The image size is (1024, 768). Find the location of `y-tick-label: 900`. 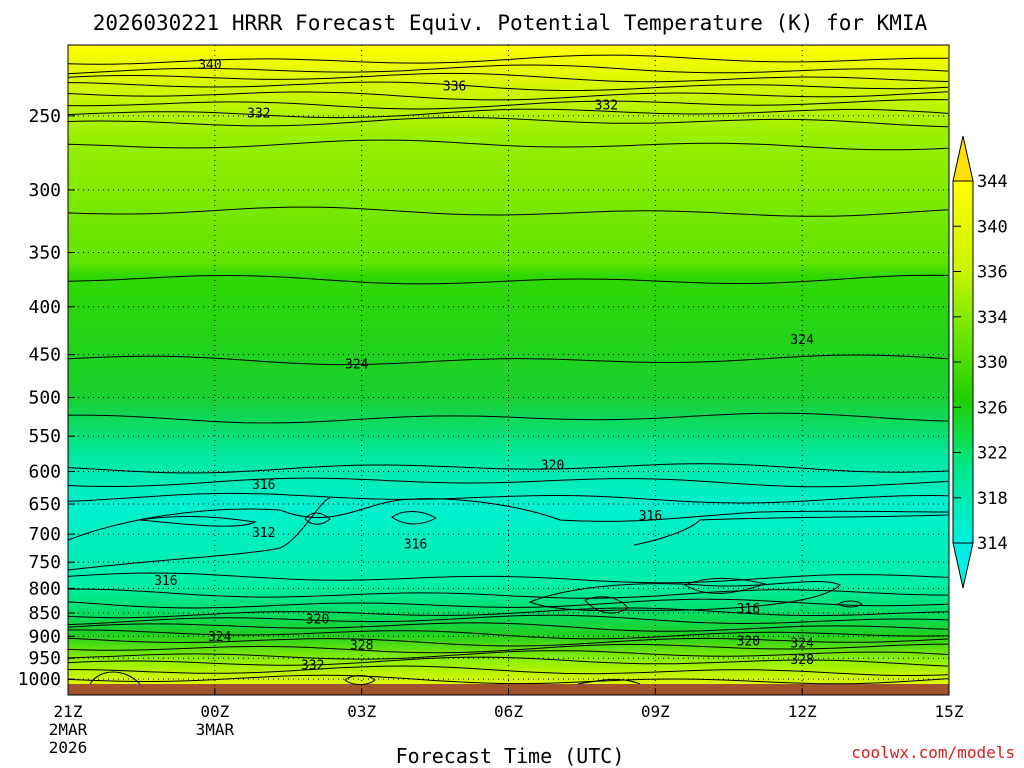

y-tick-label: 900 is located at coordinates (44, 636).